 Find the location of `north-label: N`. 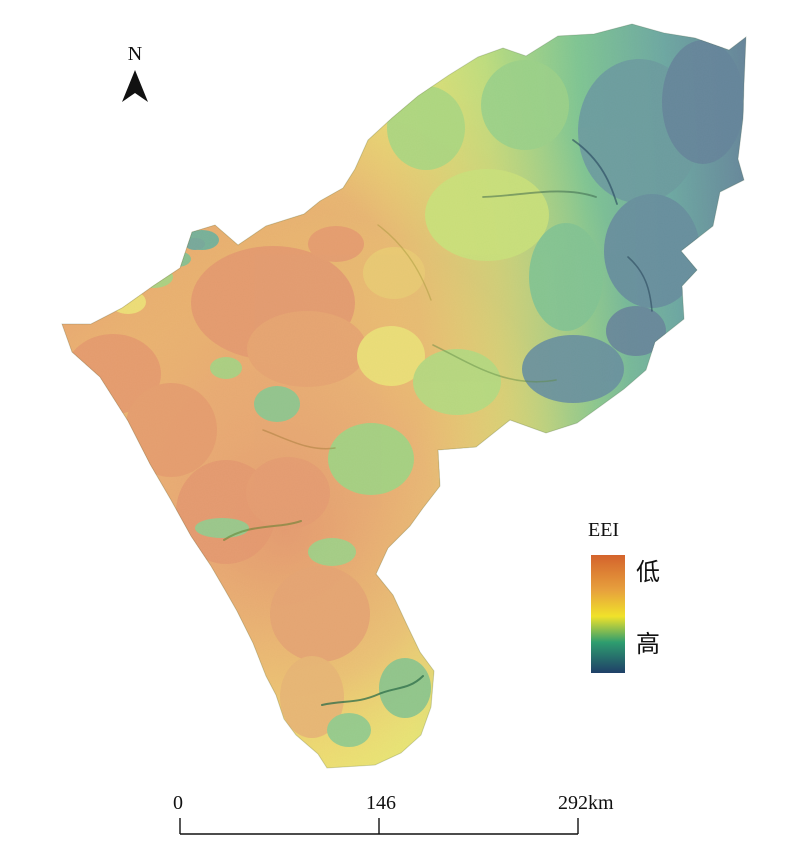

north-label: N is located at coordinates (135, 54).